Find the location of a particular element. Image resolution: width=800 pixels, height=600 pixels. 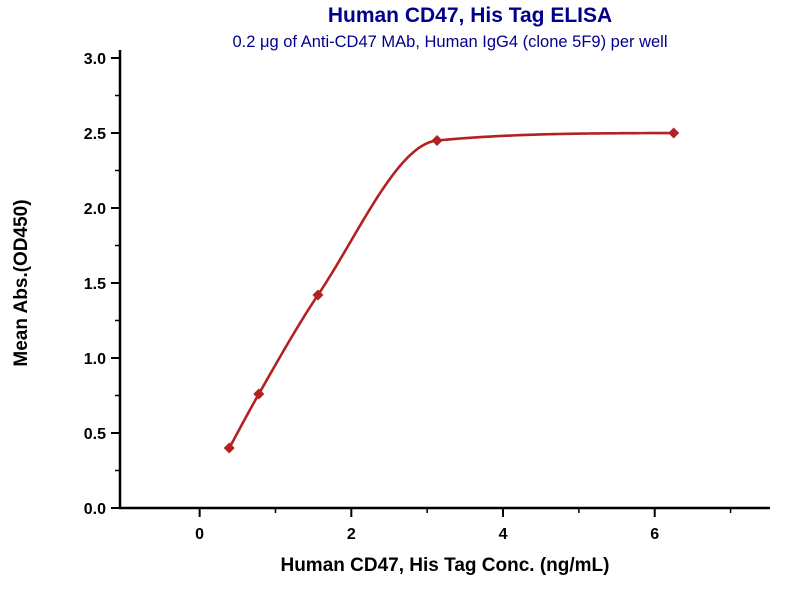

y-tick-label: 1.5 is located at coordinates (95, 284).